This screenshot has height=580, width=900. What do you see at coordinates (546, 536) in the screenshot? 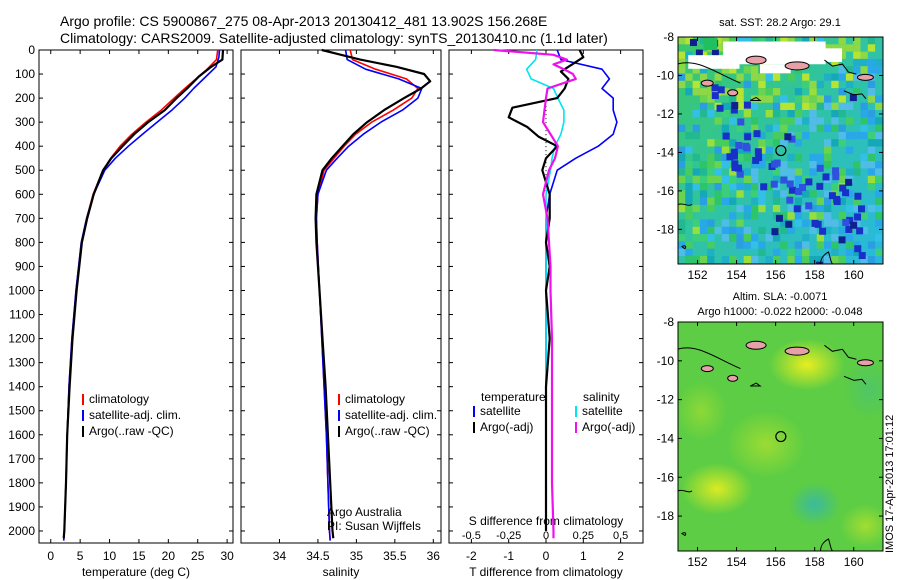
I see `x-tick-label-salinity: 0` at bounding box center [546, 536].